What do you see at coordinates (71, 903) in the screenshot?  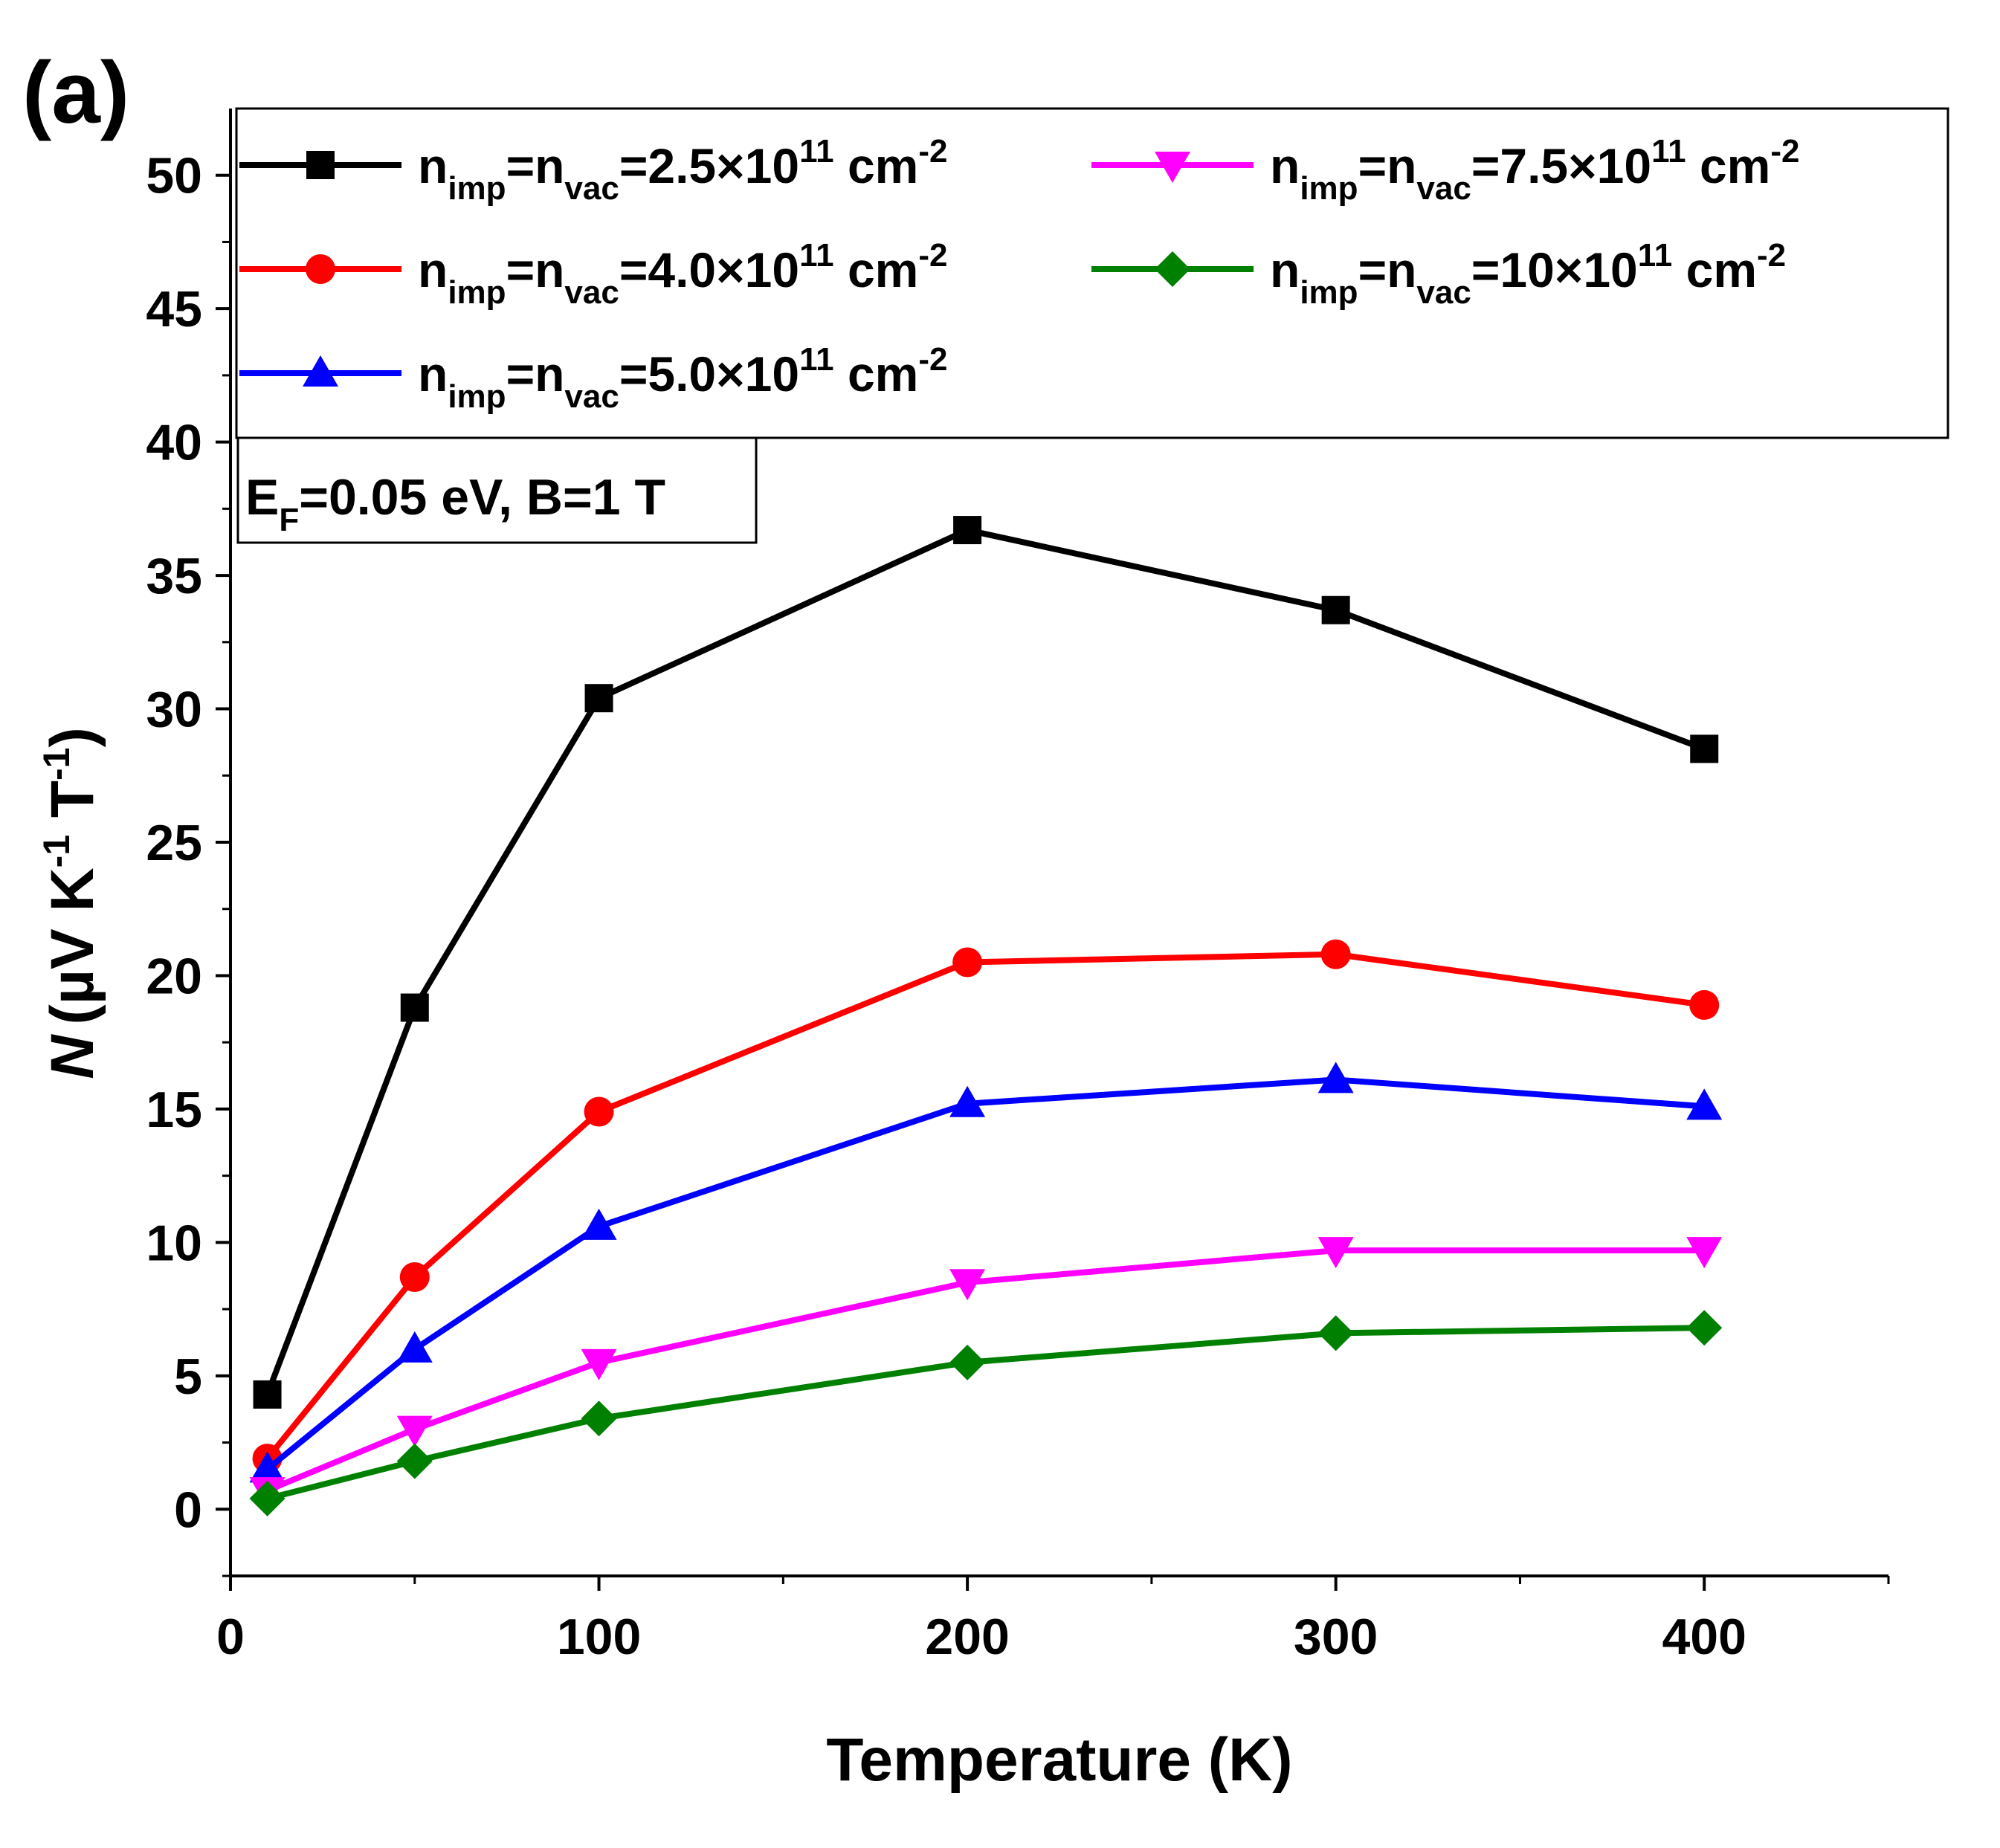 I see `y-axis-label: N(µV K-1 T-1)` at bounding box center [71, 903].